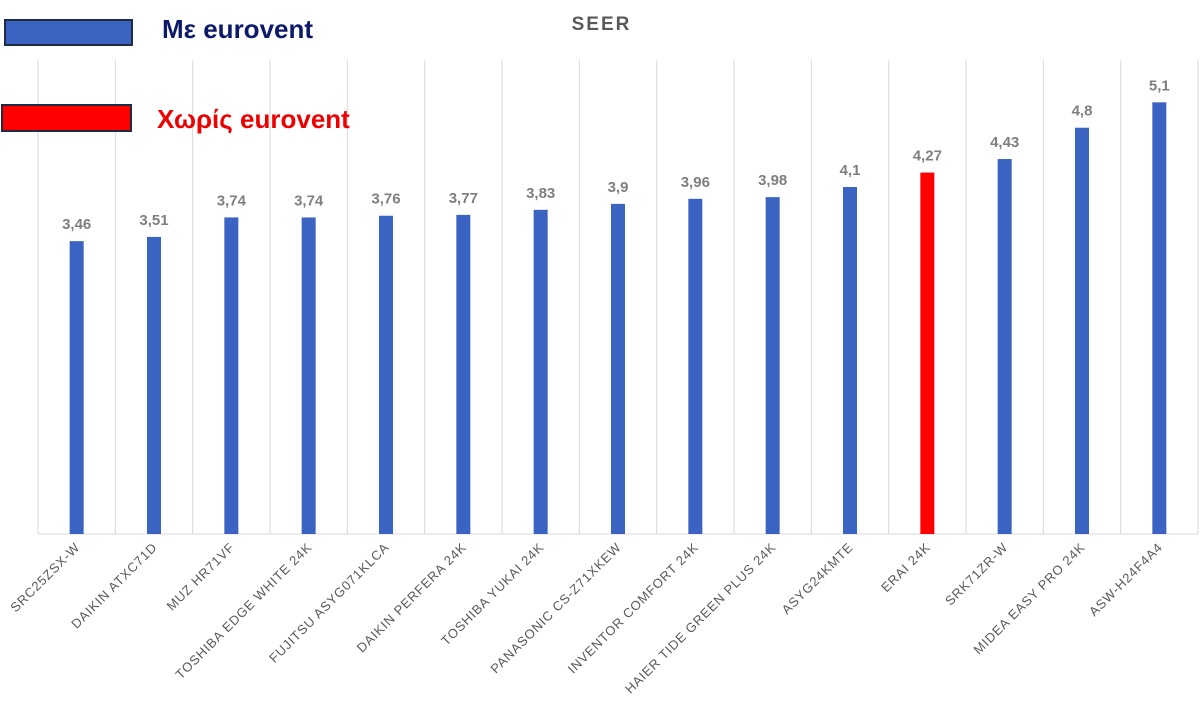 This screenshot has width=1203, height=710. What do you see at coordinates (153, 220) in the screenshot?
I see `data-label-1: 3,51` at bounding box center [153, 220].